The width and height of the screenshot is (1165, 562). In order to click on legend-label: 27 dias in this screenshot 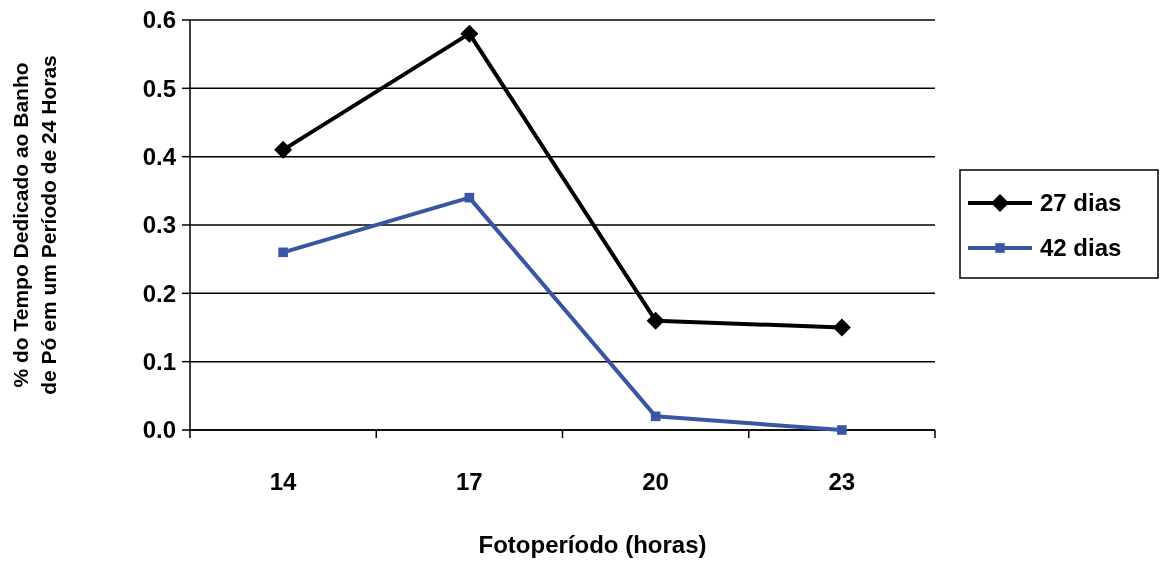, I will do `click(1081, 203)`.